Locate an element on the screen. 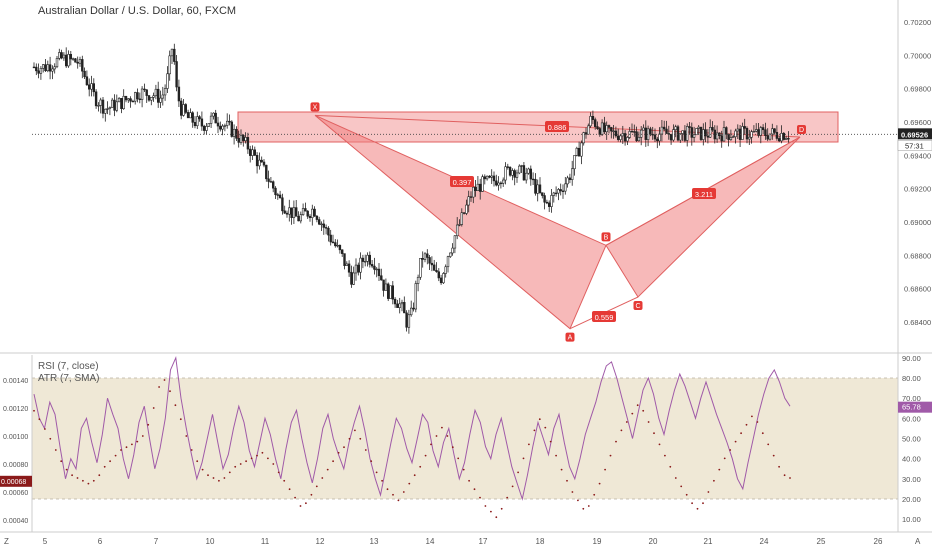  ratio-label: 0.886 is located at coordinates (557, 127).